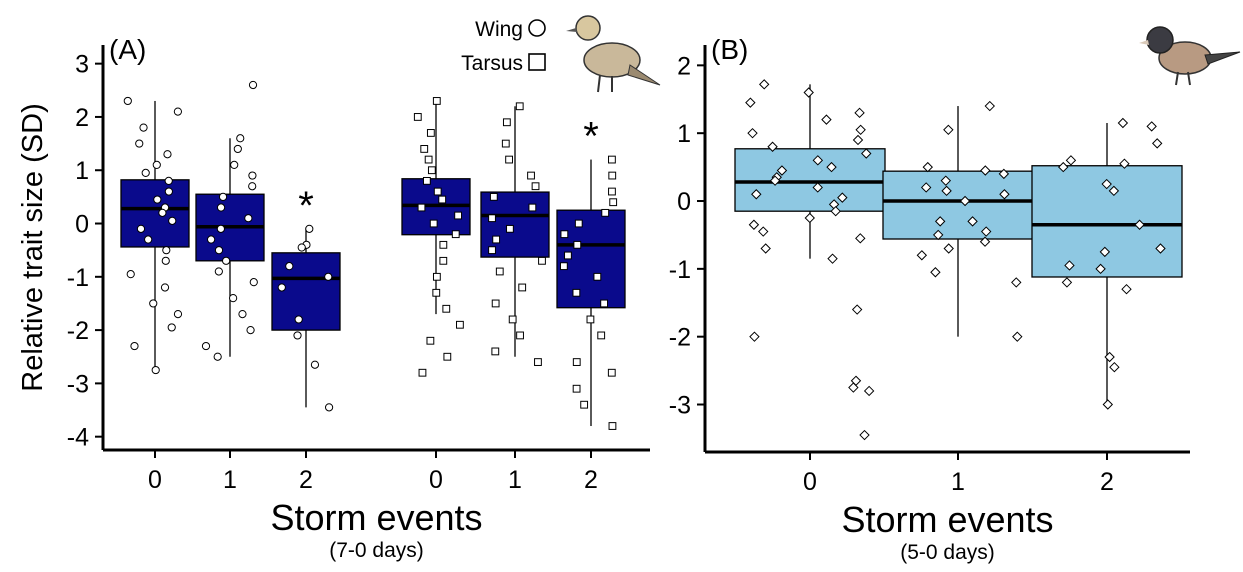 This screenshot has width=1243, height=572. I want to click on x-tick-label: 0, so click(155, 480).